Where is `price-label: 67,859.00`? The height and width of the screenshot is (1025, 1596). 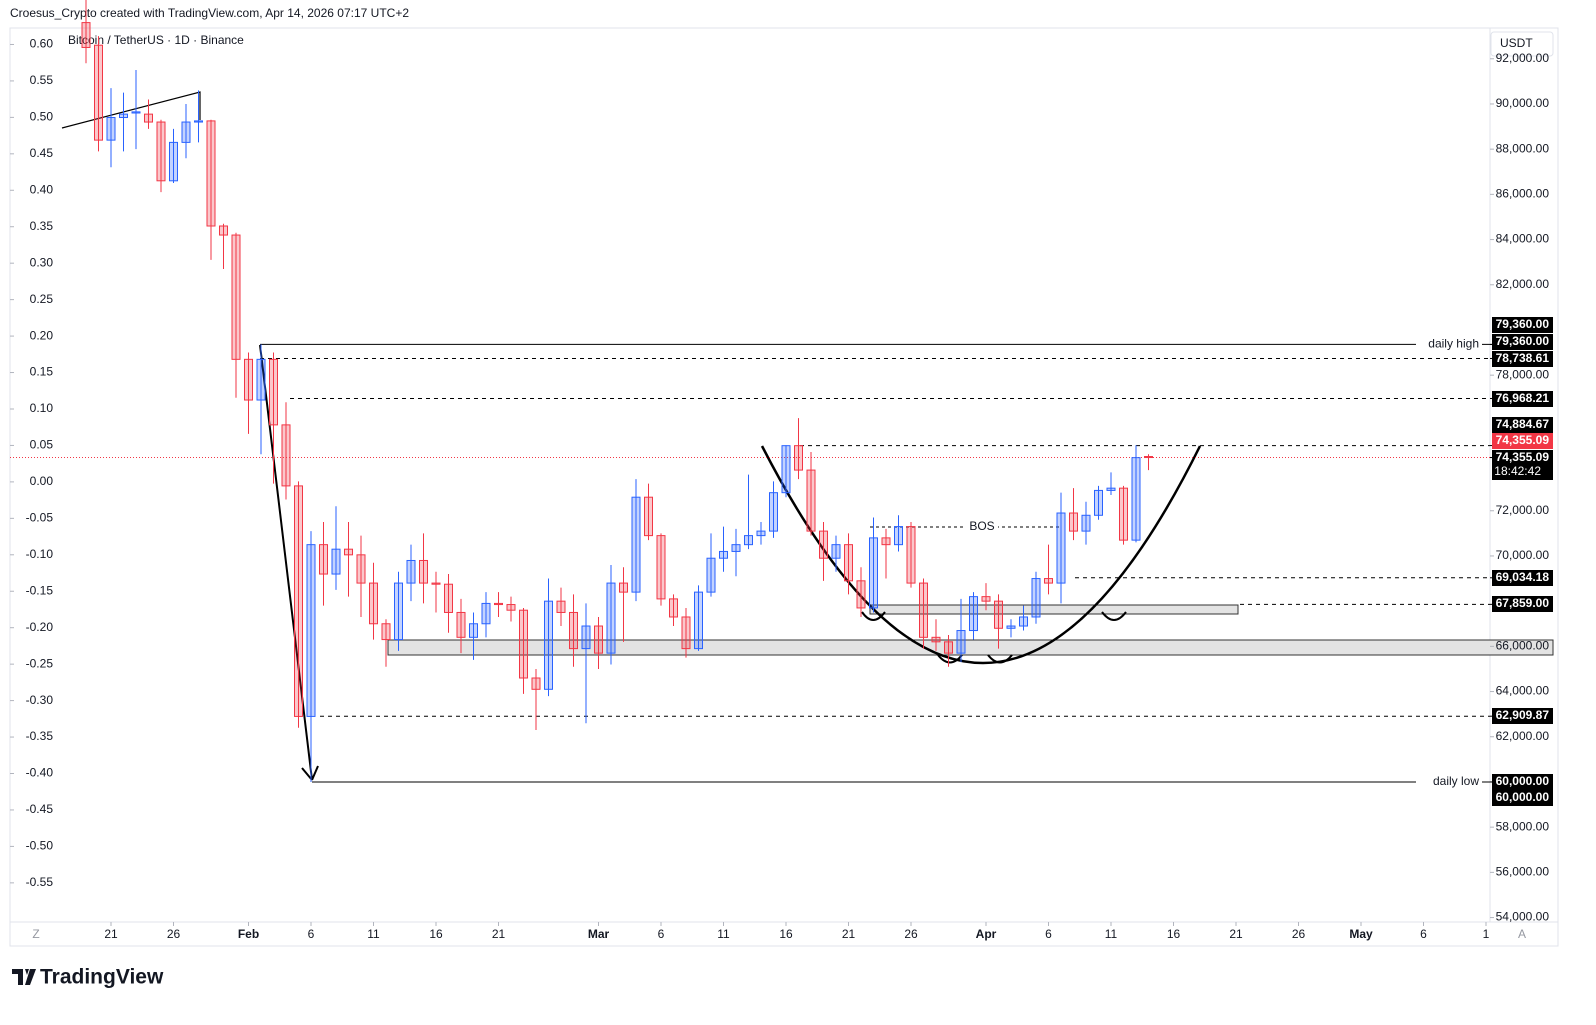 price-label: 67,859.00 is located at coordinates (1523, 603).